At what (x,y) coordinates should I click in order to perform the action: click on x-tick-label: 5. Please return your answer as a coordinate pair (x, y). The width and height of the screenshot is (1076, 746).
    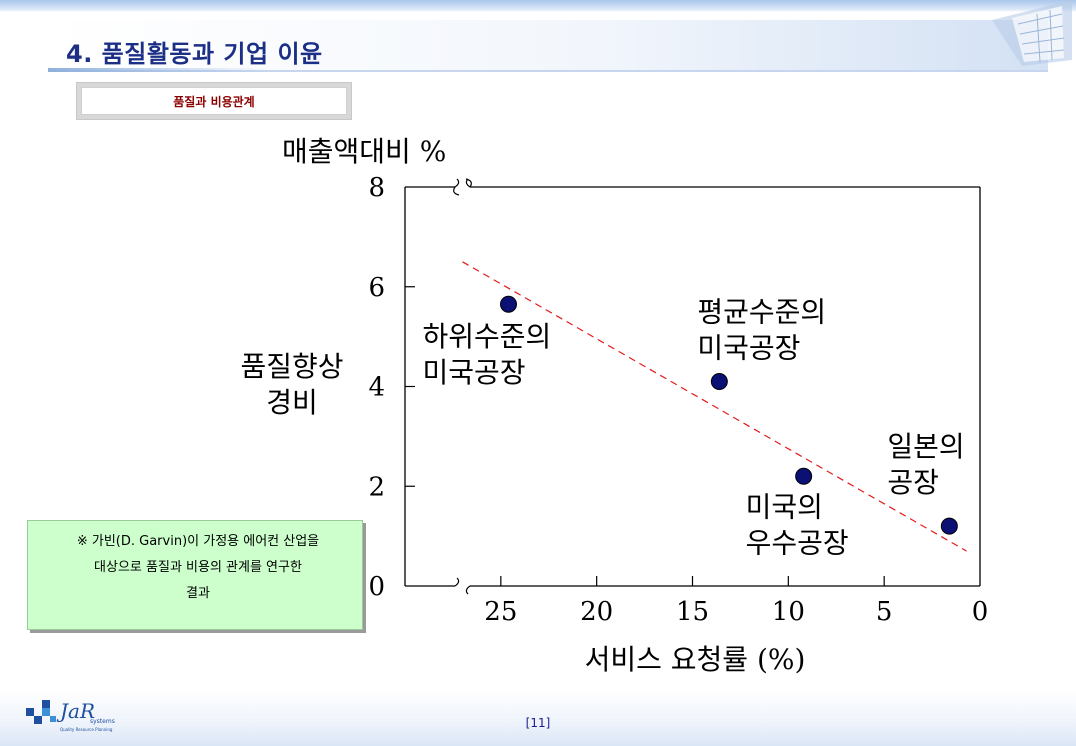
    Looking at the image, I should click on (884, 612).